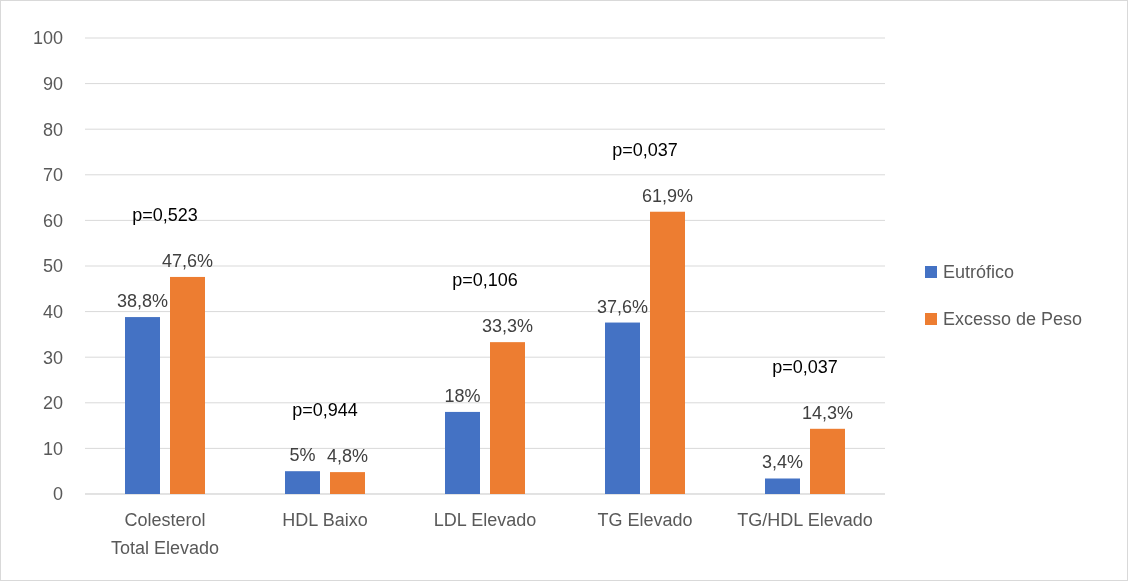 The width and height of the screenshot is (1128, 581). What do you see at coordinates (165, 215) in the screenshot?
I see `annotation: p=0,523` at bounding box center [165, 215].